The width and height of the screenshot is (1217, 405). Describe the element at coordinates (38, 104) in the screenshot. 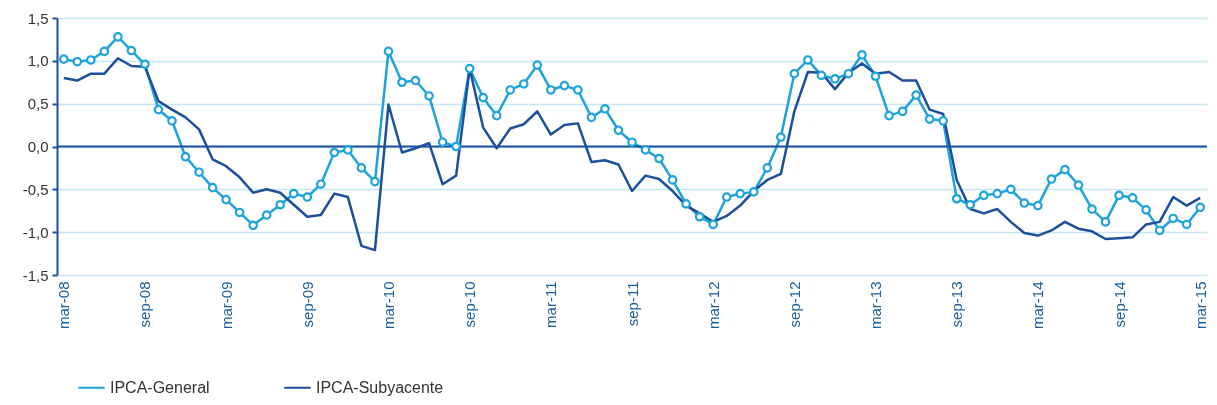

I see `y-tick-label: 0,5` at that location.